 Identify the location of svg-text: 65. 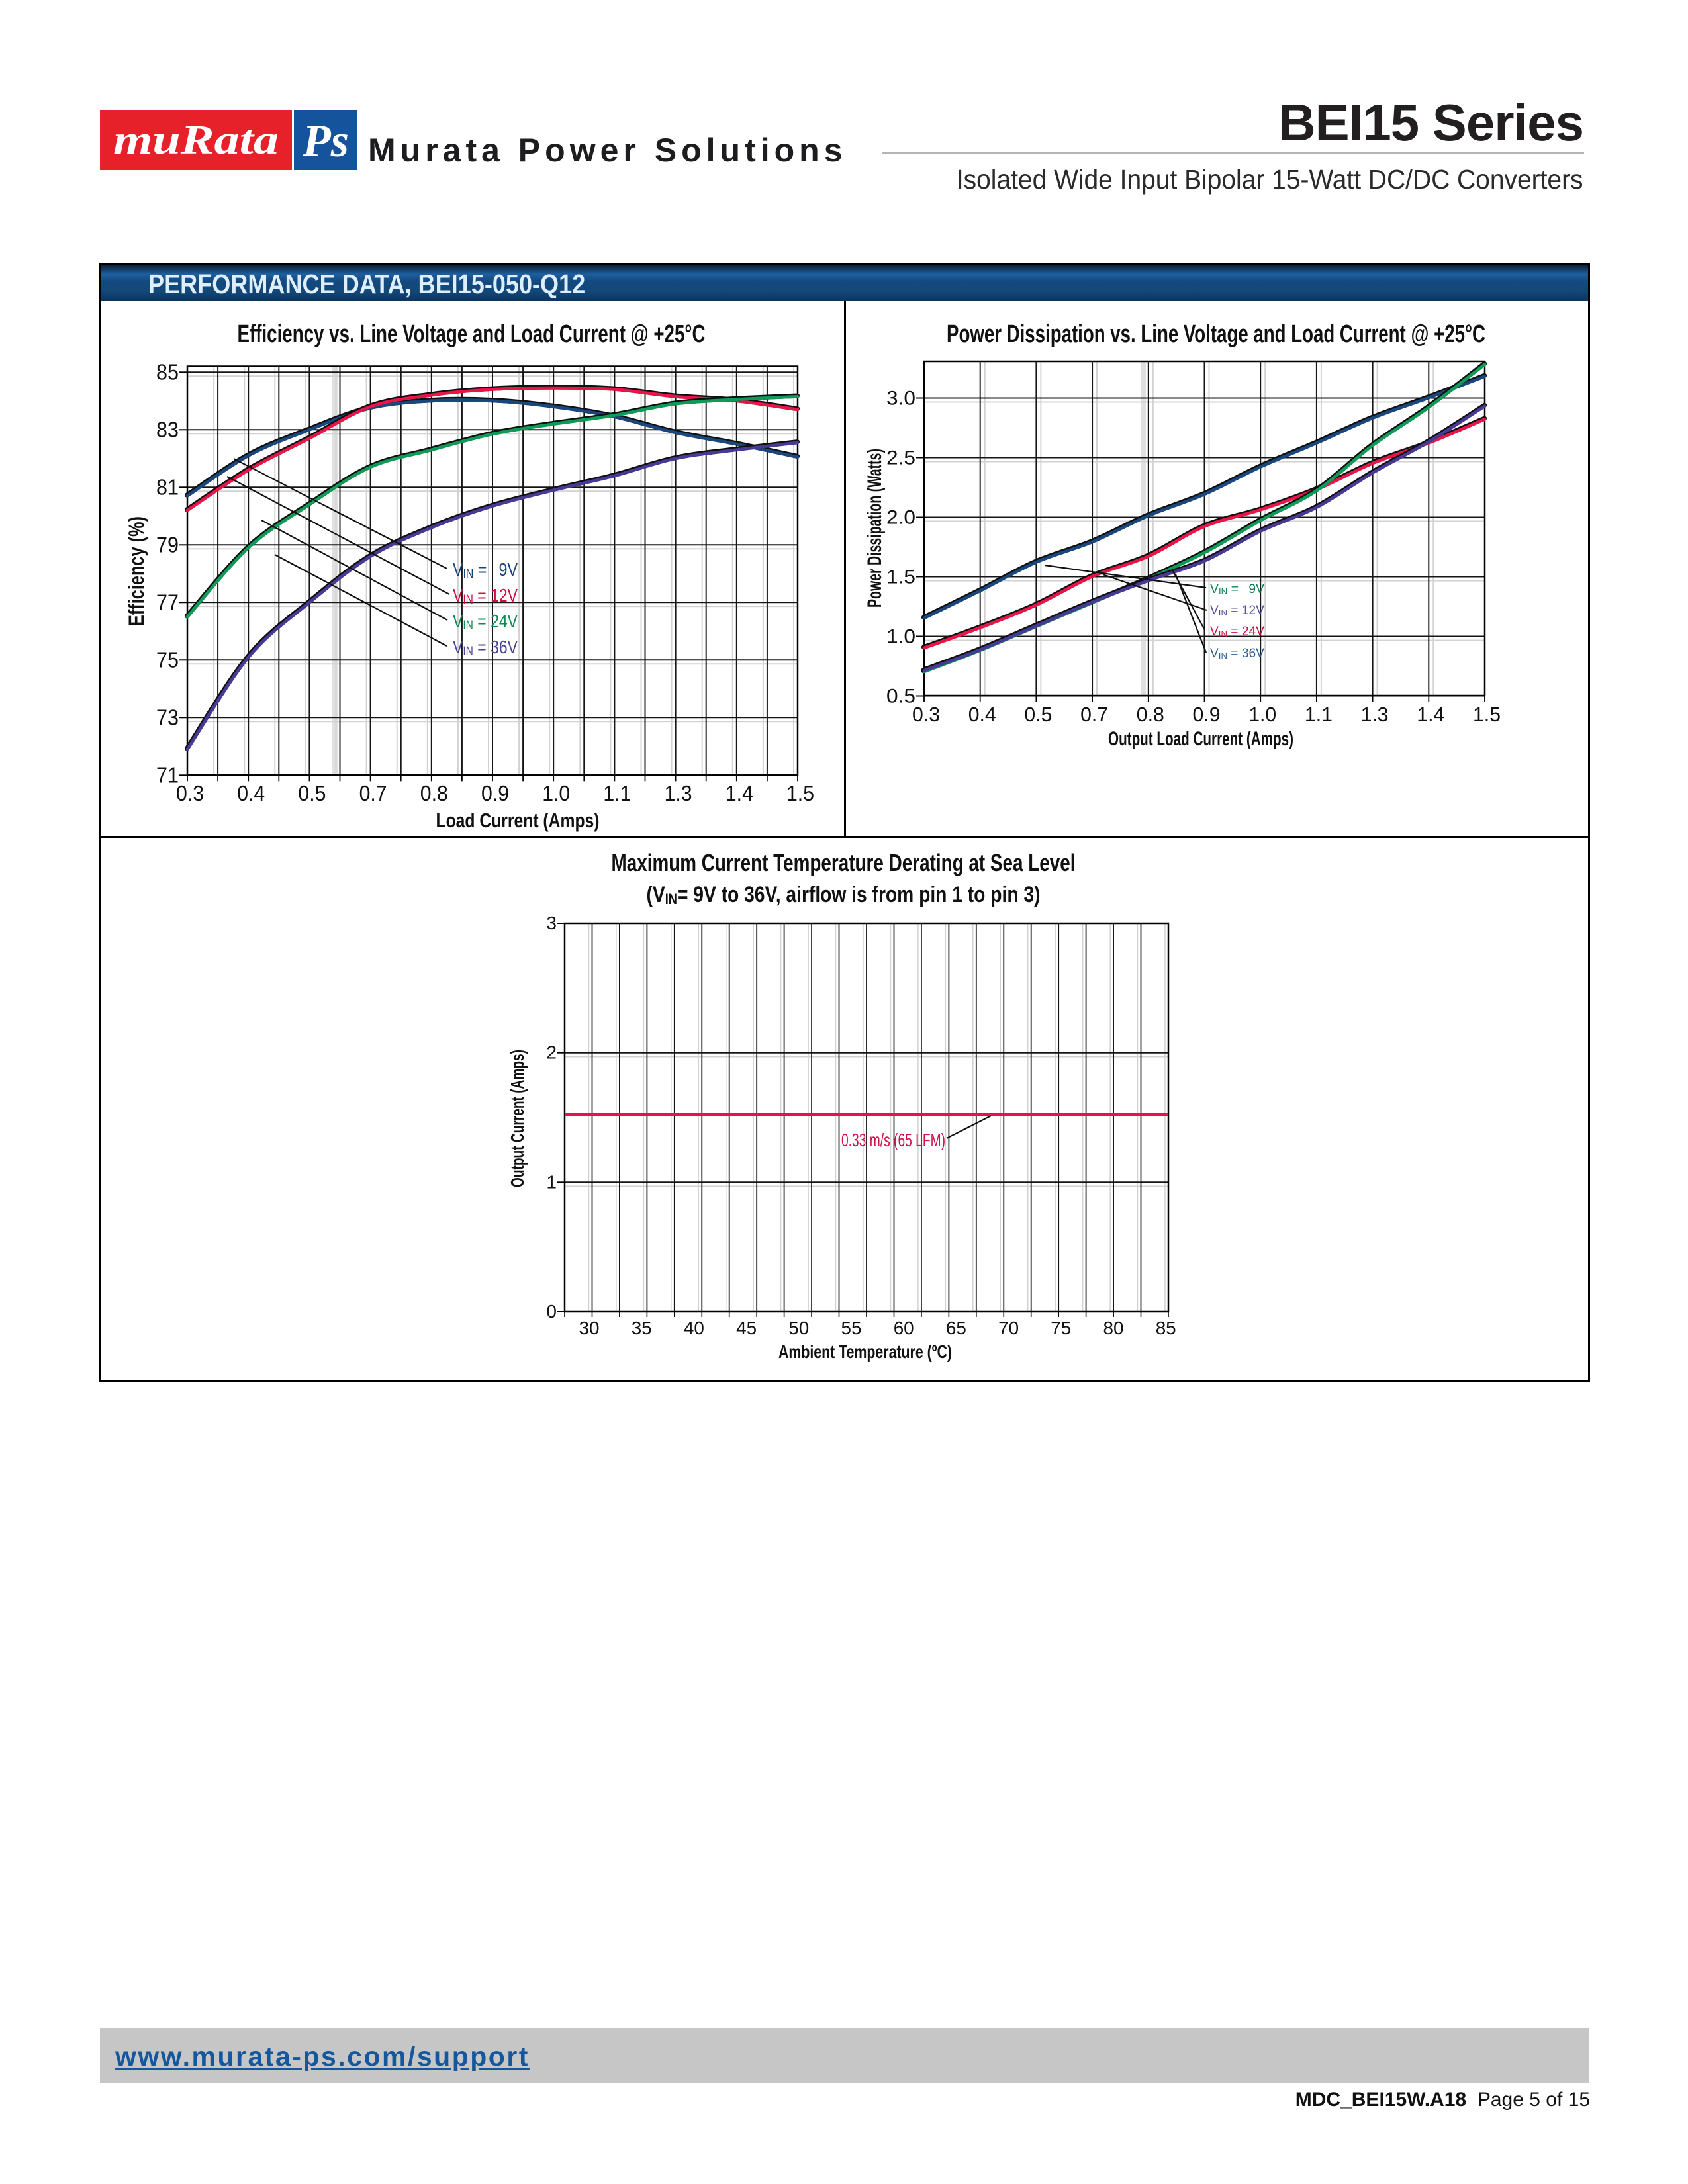
(956, 1328).